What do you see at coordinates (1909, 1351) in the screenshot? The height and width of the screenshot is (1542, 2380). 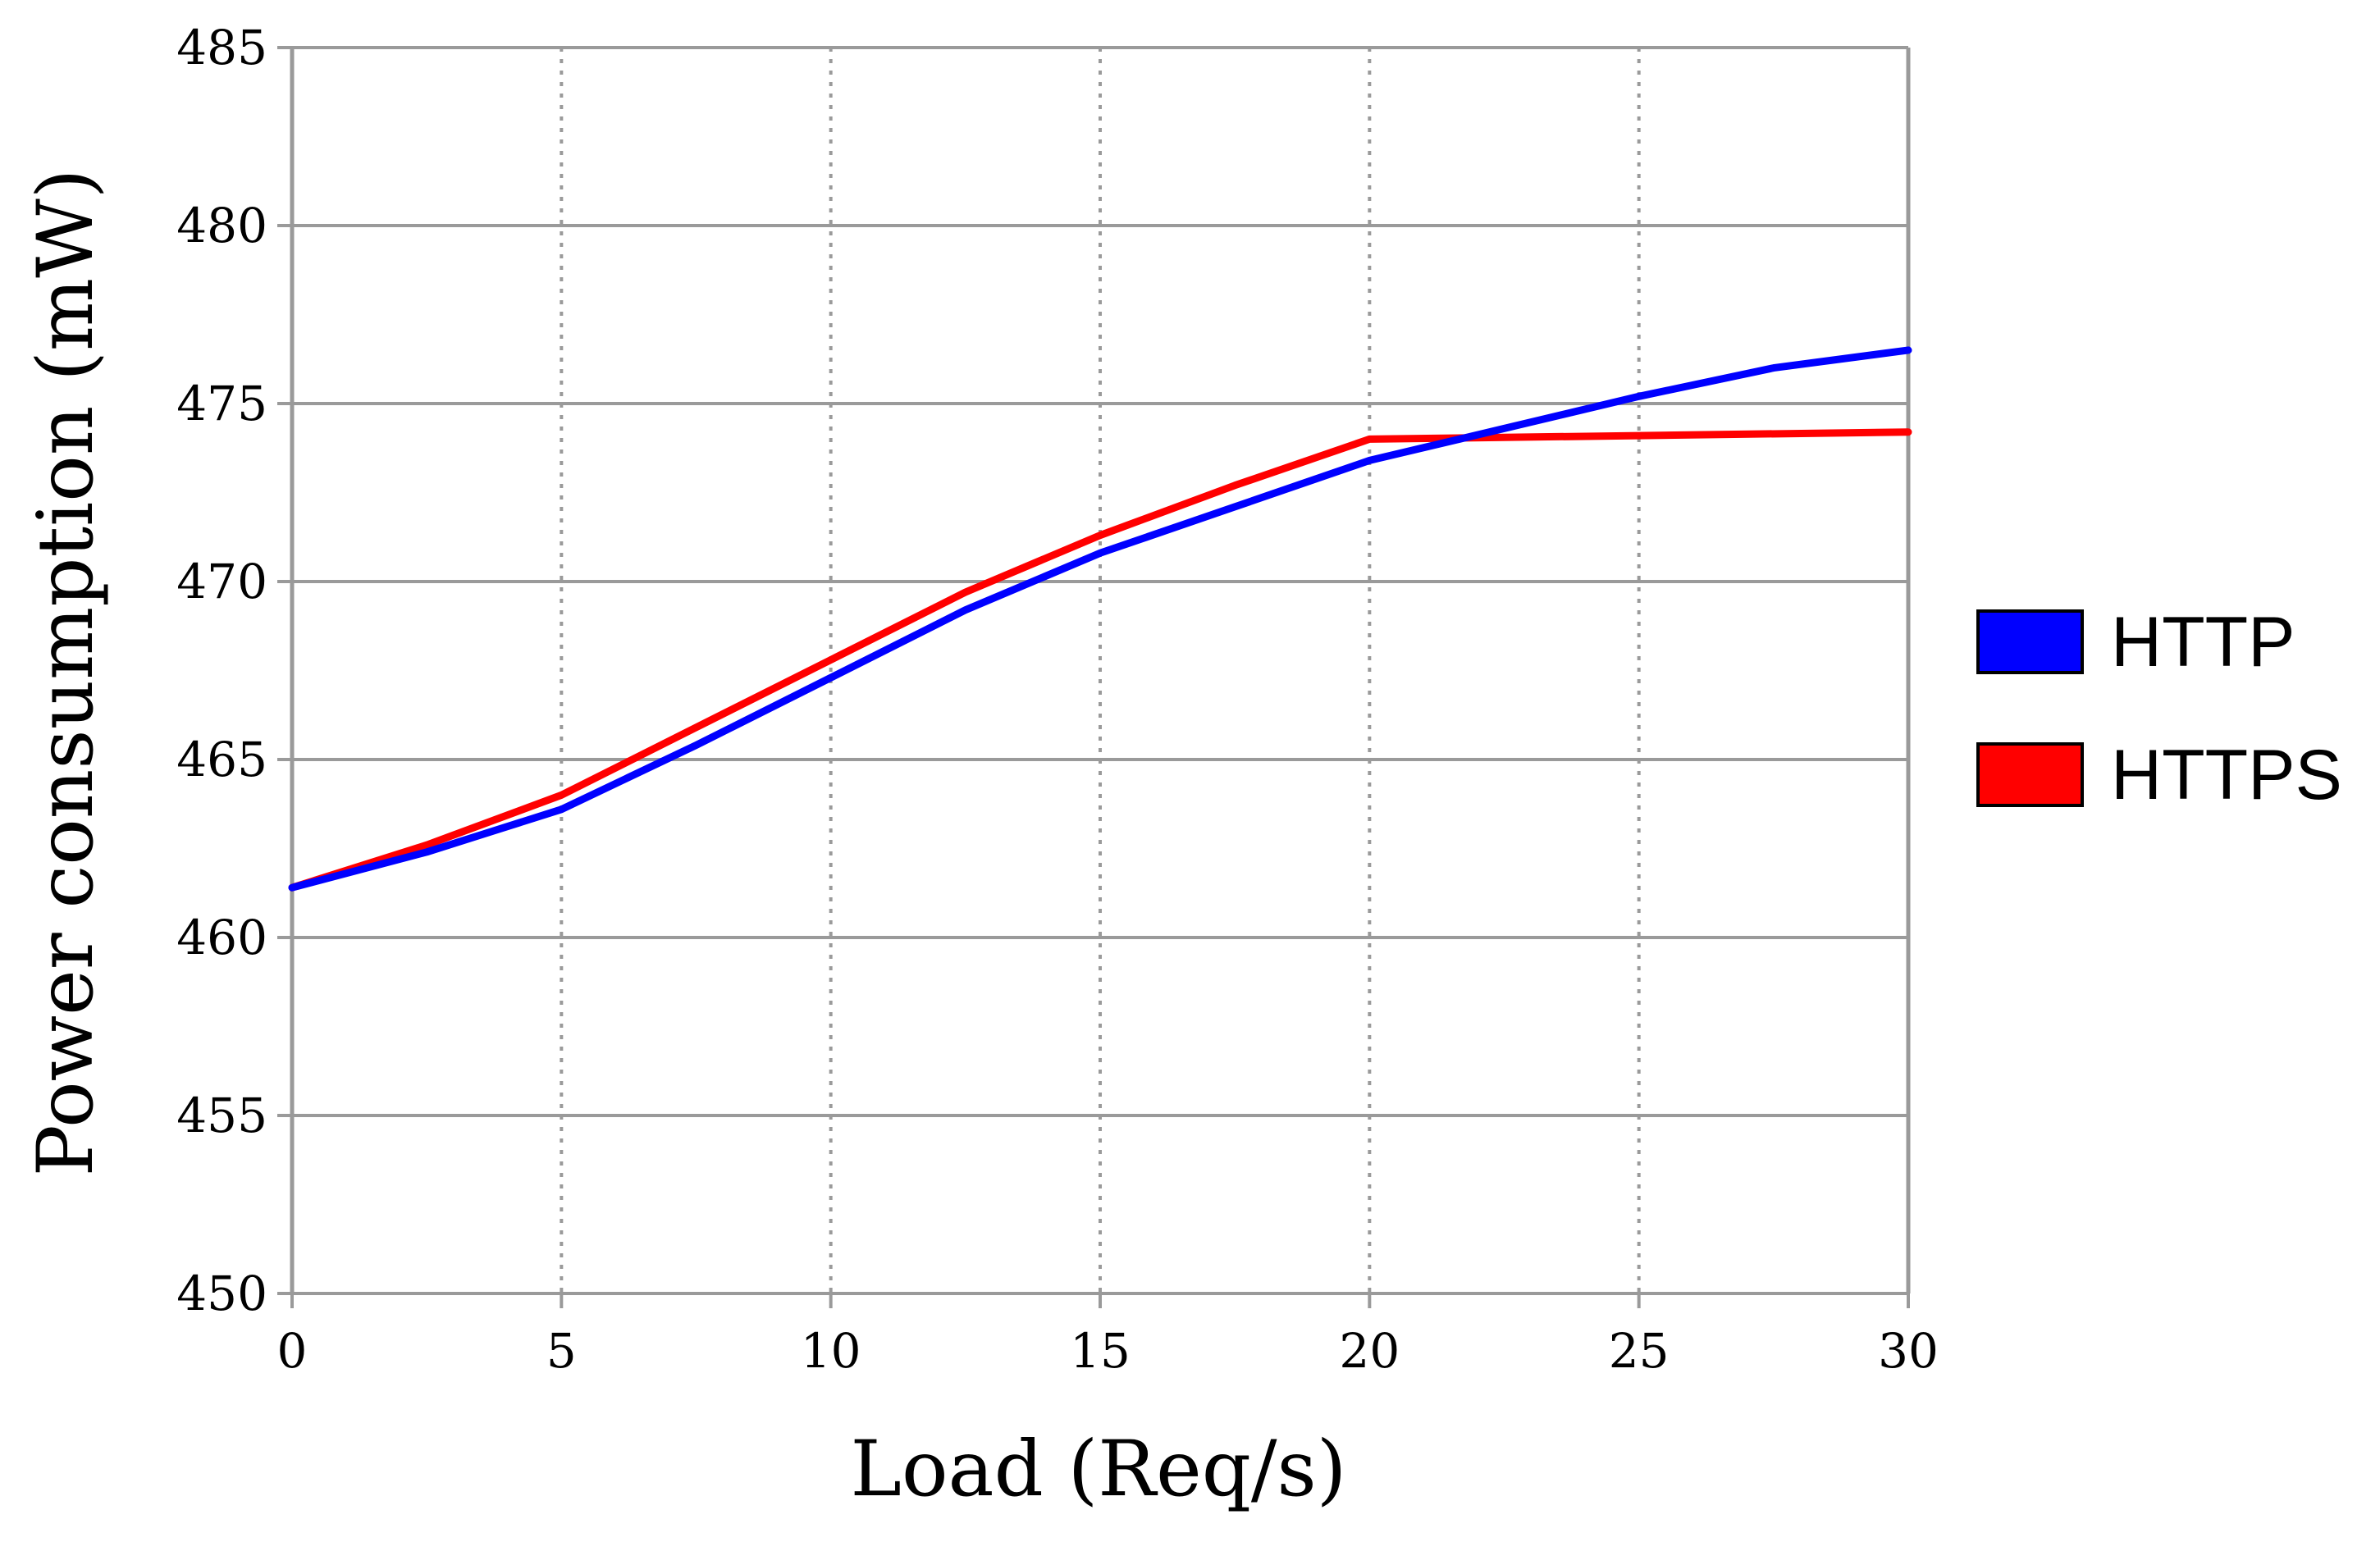 I see `x-tick-label: 30` at bounding box center [1909, 1351].